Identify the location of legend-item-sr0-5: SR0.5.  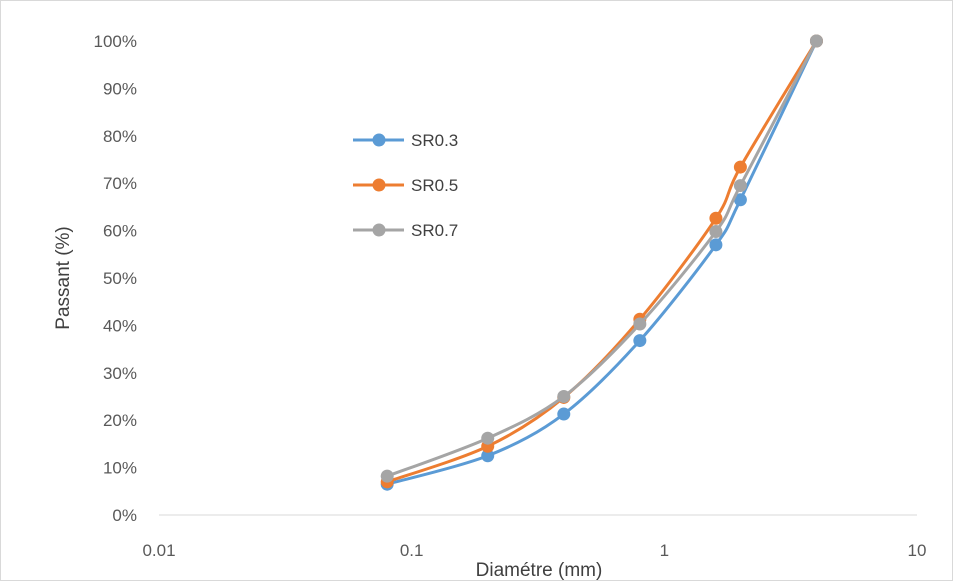
(405, 185).